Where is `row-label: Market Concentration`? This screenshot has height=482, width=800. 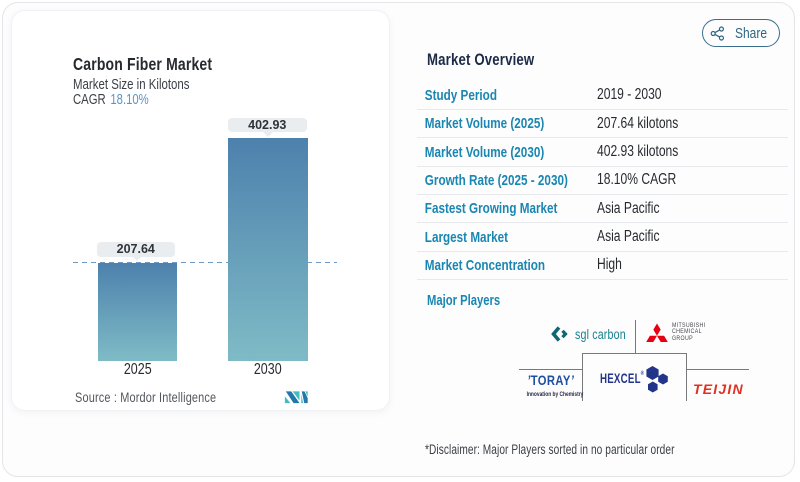
row-label: Market Concentration is located at coordinates (484, 265).